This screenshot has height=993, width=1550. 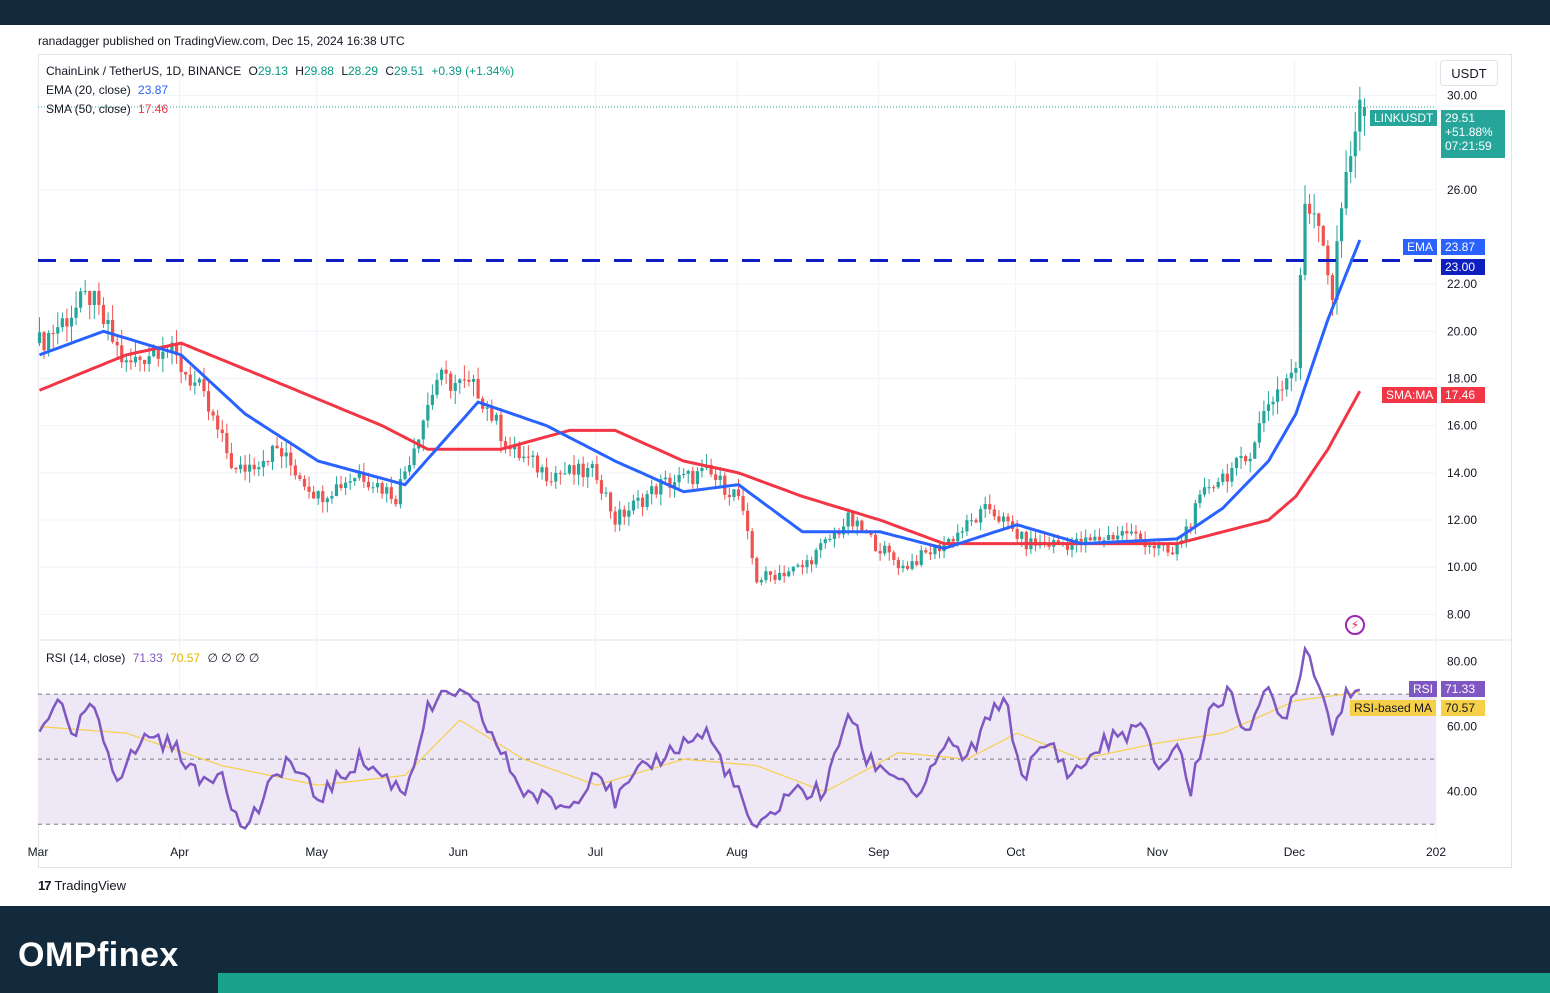 What do you see at coordinates (98, 955) in the screenshot?
I see `site-brand-logo: OMPfinex` at bounding box center [98, 955].